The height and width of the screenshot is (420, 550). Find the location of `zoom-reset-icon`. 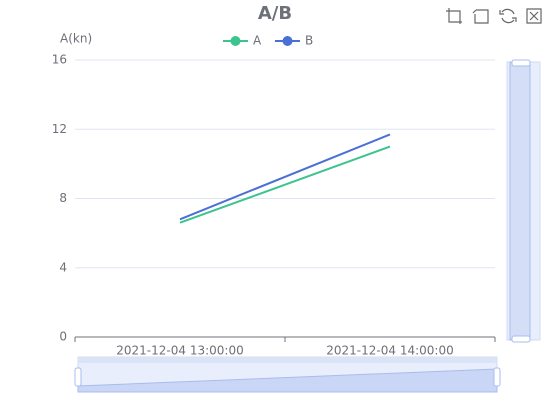

zoom-reset-icon is located at coordinates (480, 16).